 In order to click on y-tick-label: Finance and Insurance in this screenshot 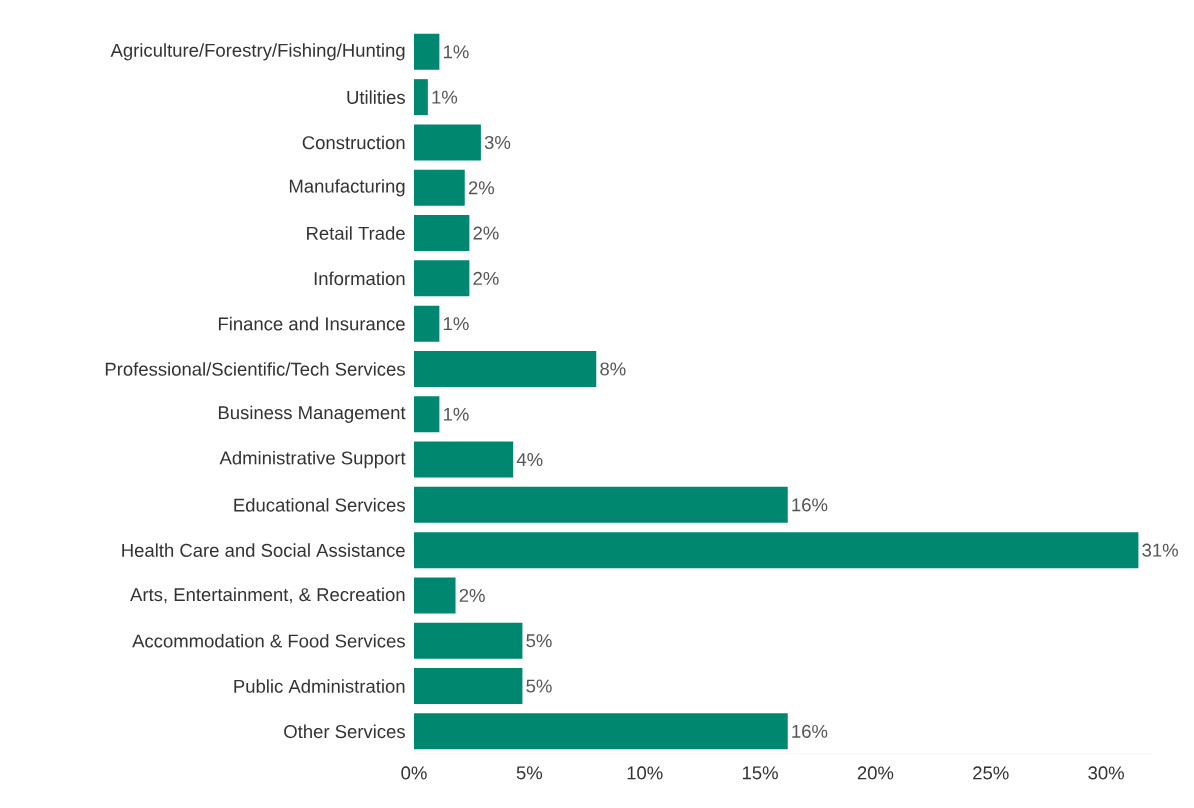, I will do `click(311, 323)`.